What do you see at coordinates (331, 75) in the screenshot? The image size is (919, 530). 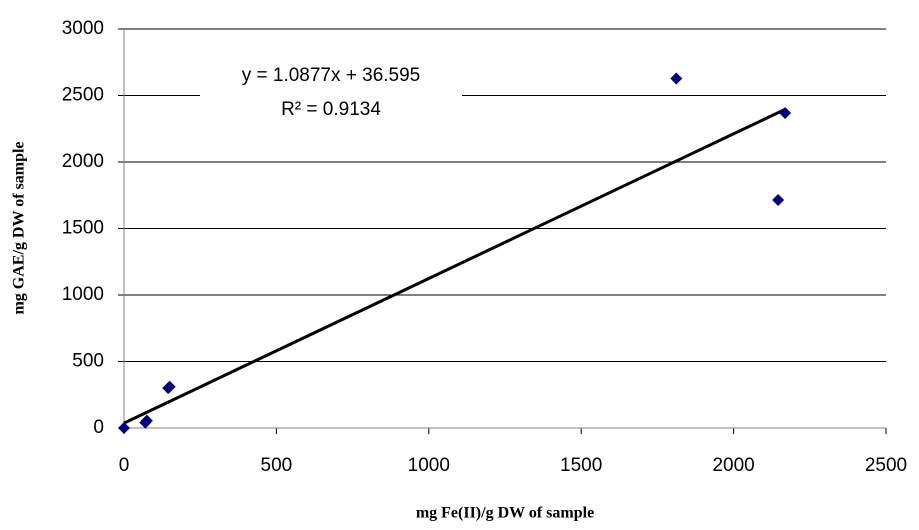 I see `trendline-equation: y = 1.0877x + 36.595` at bounding box center [331, 75].